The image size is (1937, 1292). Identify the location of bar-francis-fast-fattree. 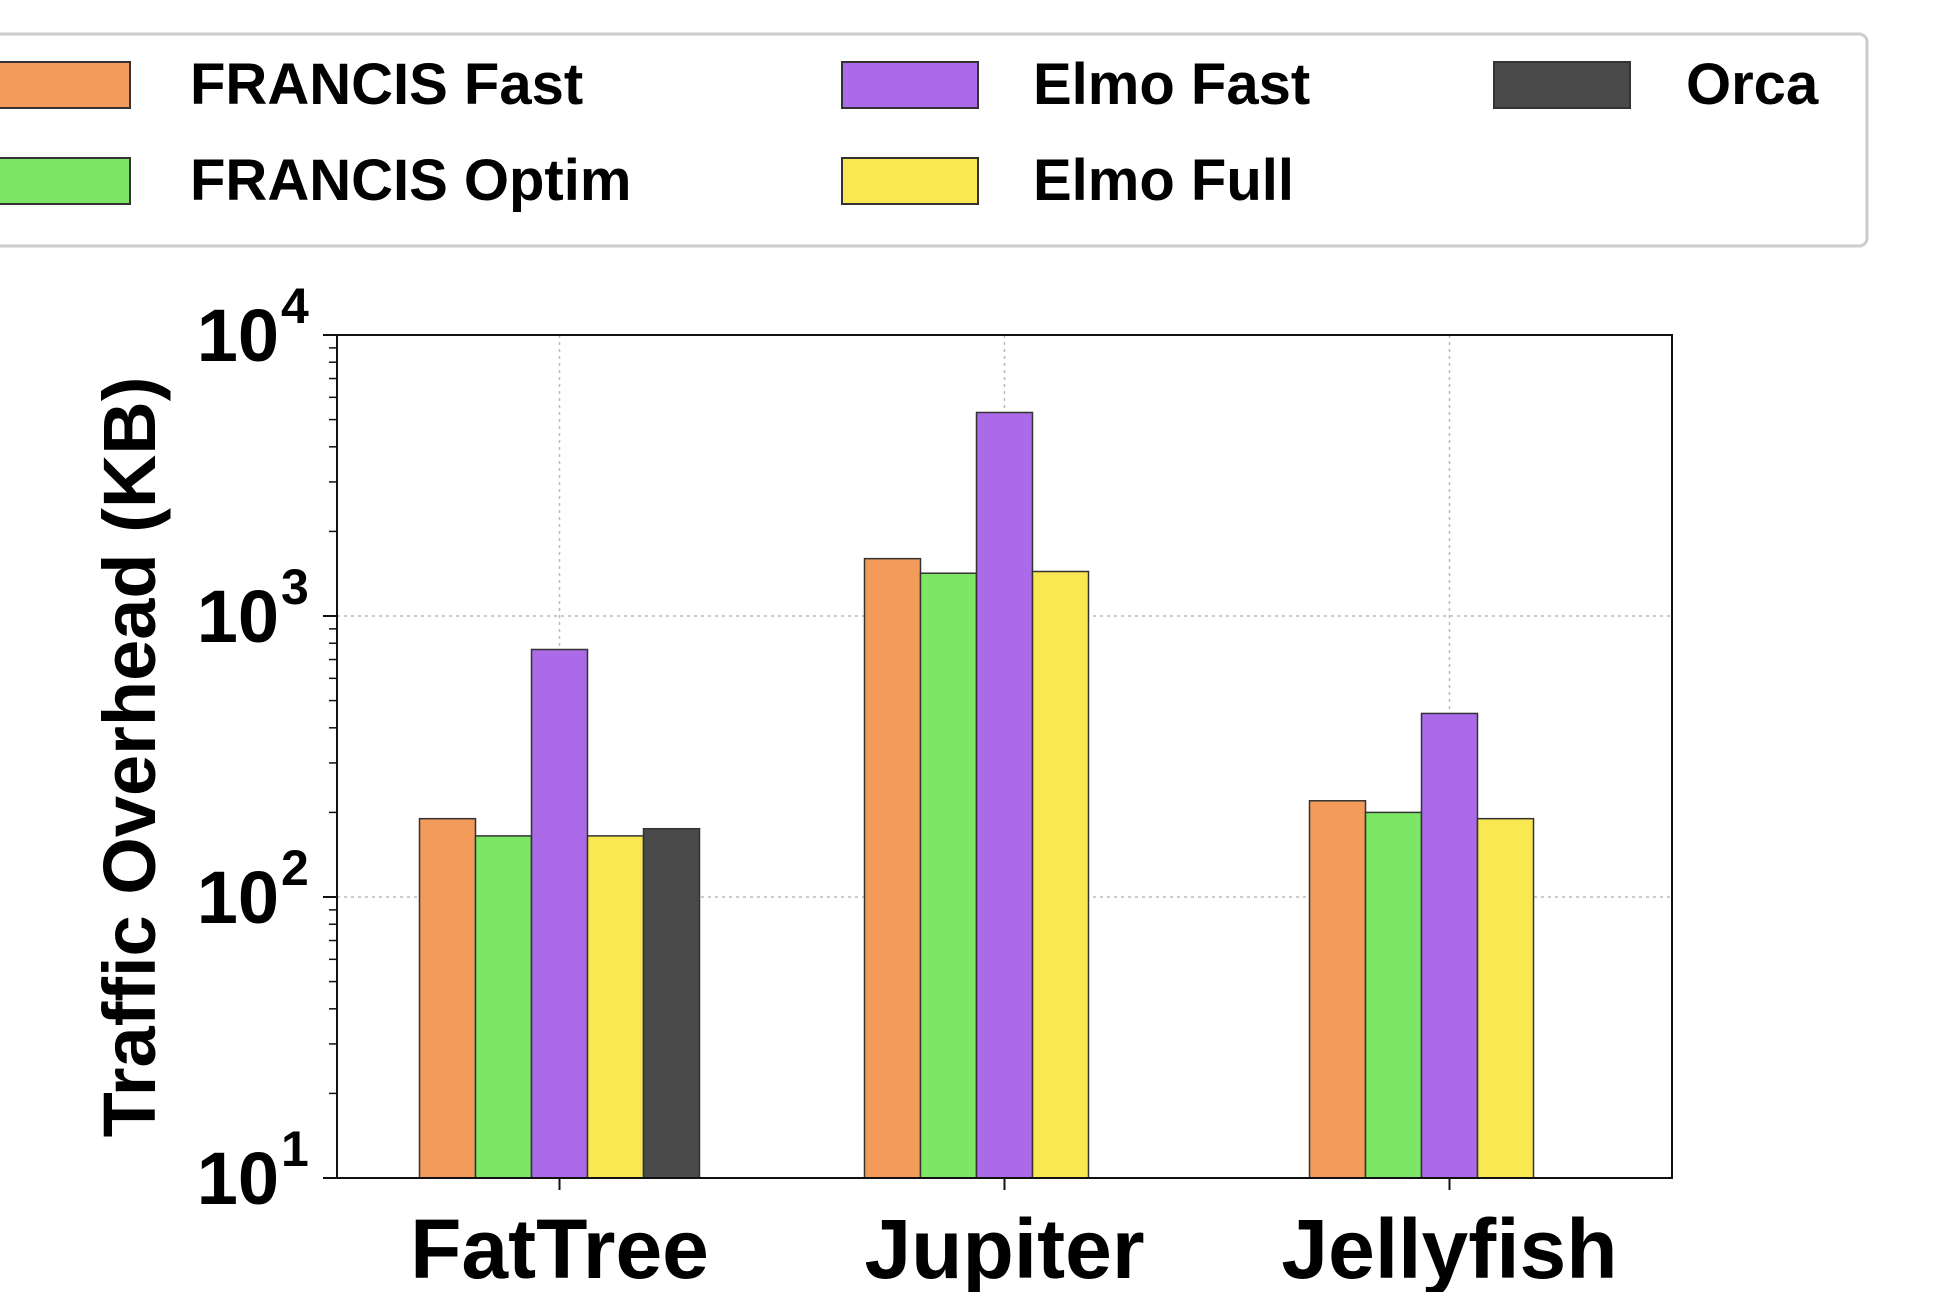
(447, 998).